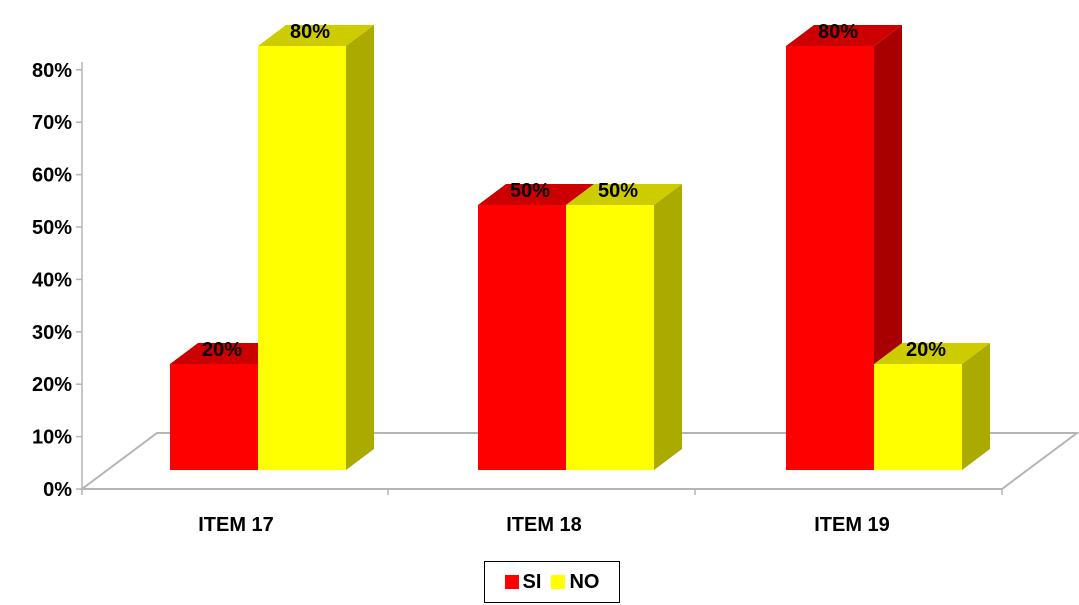 The image size is (1079, 605). I want to click on y-tick-label: 70%, so click(52, 123).